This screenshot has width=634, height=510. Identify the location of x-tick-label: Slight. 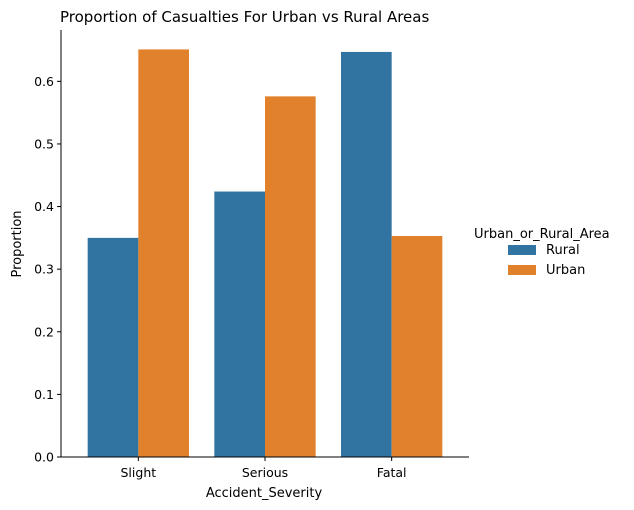
(139, 472).